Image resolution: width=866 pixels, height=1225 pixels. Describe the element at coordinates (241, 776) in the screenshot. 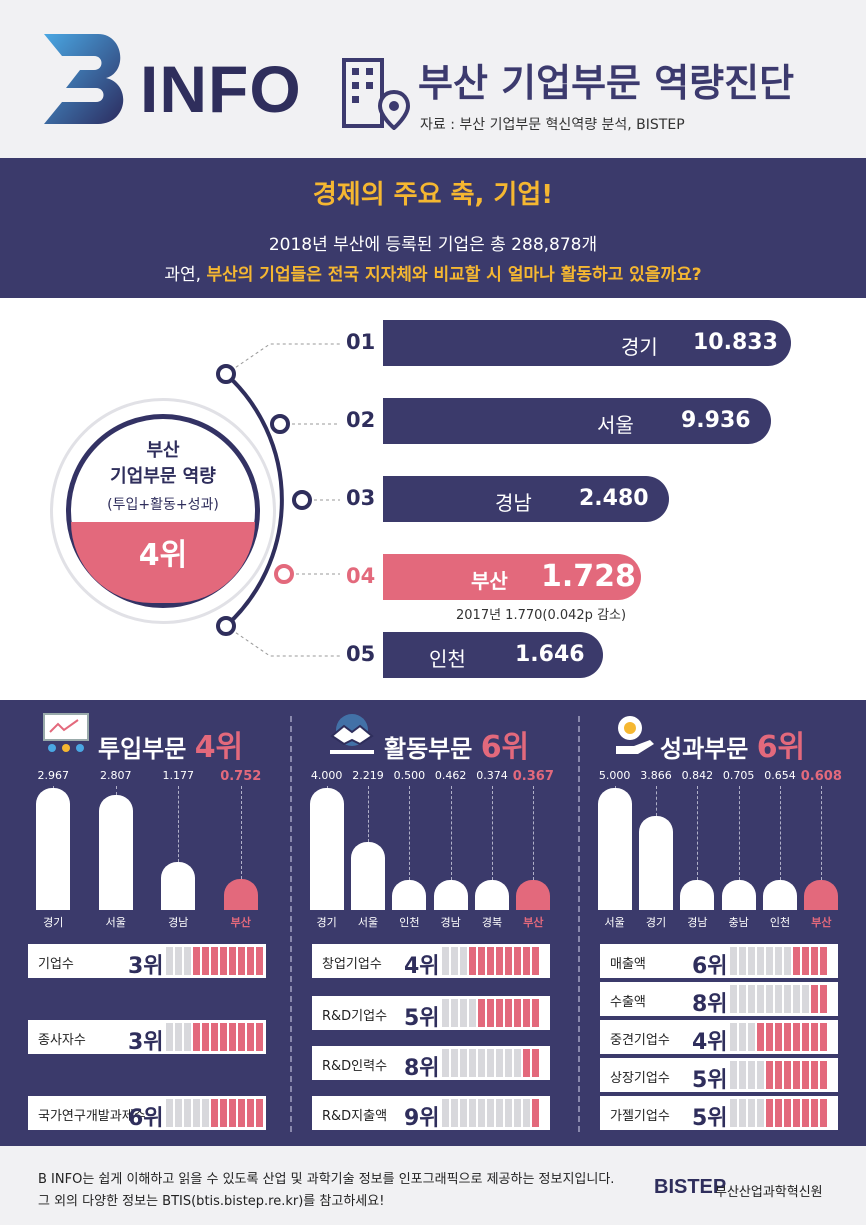

I see `chart-value-label: 0.752` at that location.